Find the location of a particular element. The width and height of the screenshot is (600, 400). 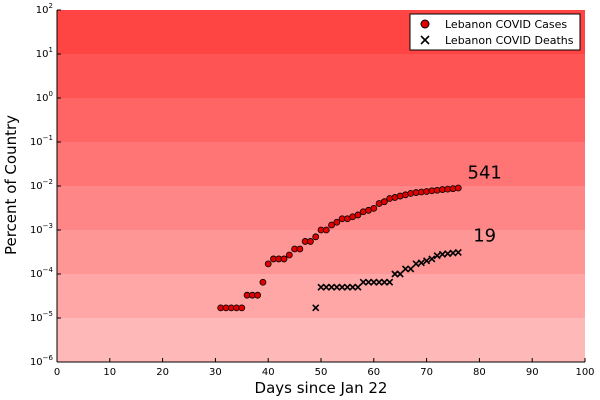

x-tick-label: 90 is located at coordinates (532, 372).